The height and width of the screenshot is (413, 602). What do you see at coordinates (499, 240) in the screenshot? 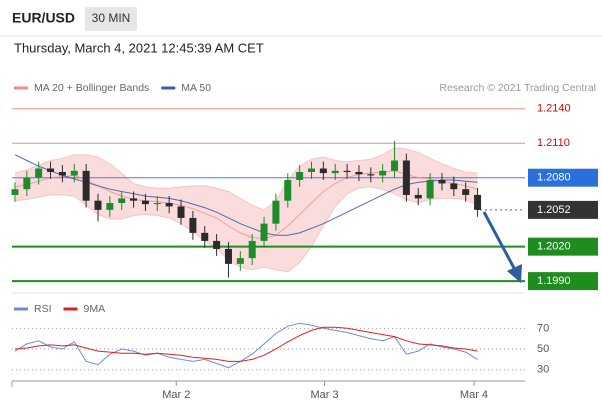
I see `forecast-arrow` at bounding box center [499, 240].